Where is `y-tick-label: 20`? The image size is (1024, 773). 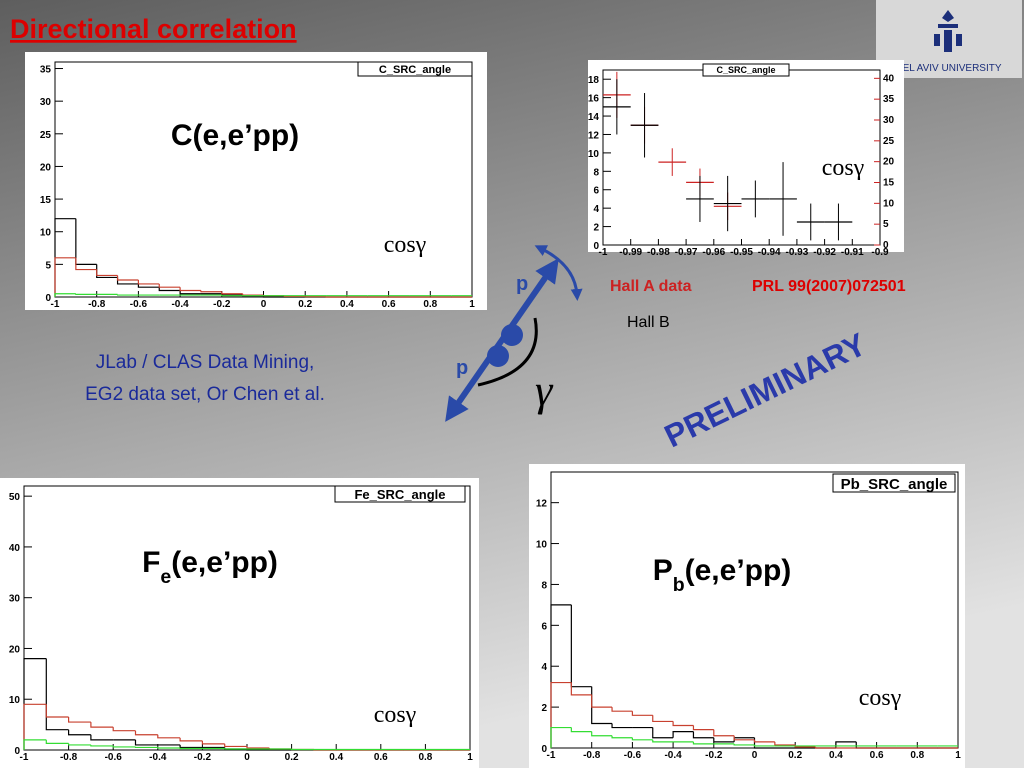
y-tick-label: 20 is located at coordinates (15, 649).